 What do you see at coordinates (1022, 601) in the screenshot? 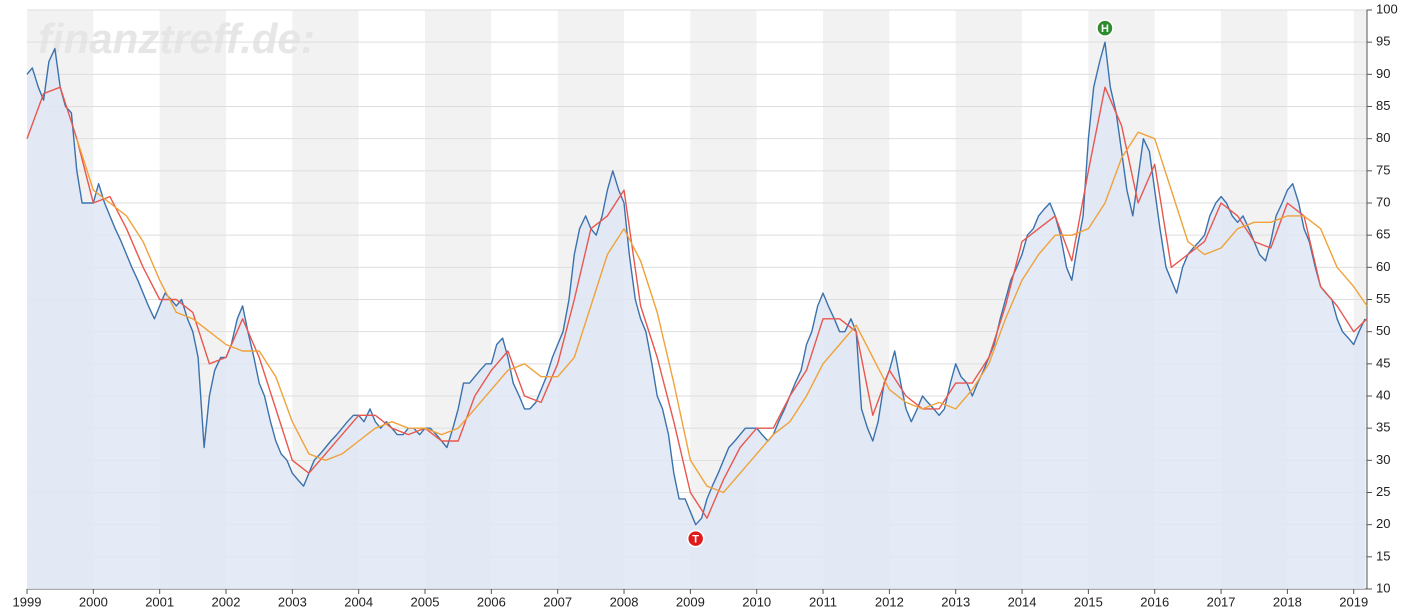
I see `x-tick-label: 2014` at bounding box center [1022, 601].